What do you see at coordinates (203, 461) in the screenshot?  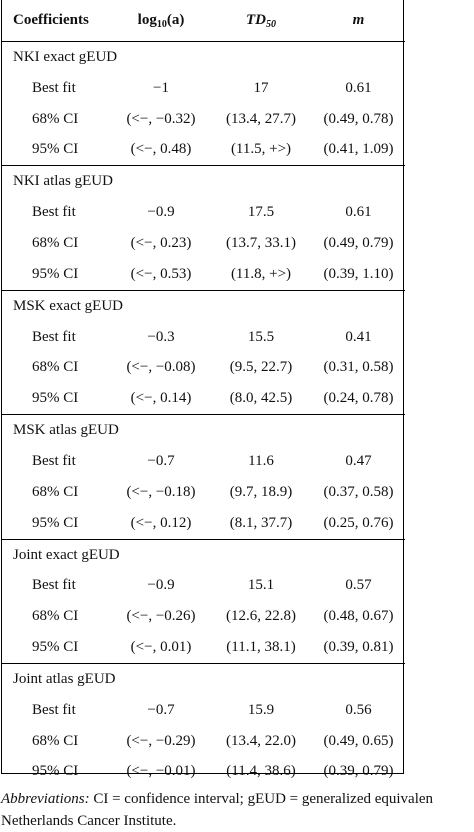 I see `table-row: Best fit −0.7 11.6 0.47` at bounding box center [203, 461].